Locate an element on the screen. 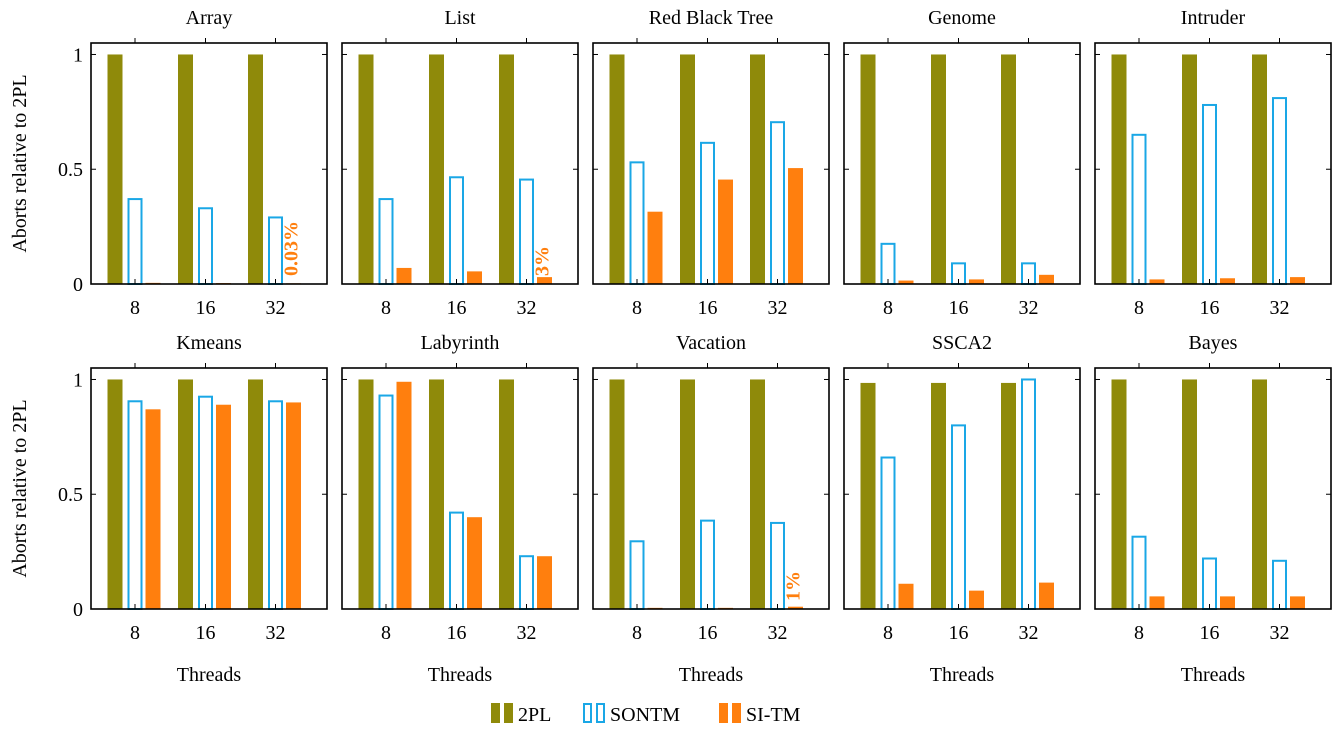 The width and height of the screenshot is (1335, 729). legend-label-sontm: SONTM is located at coordinates (645, 715).